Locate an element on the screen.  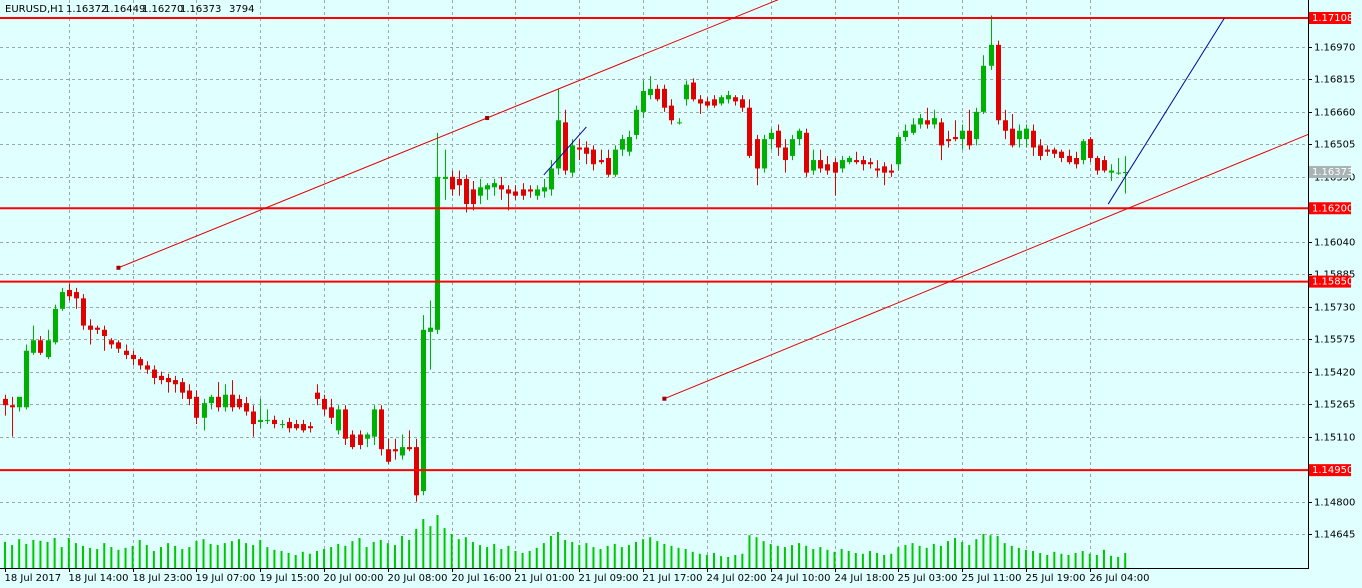
y-tick-label: 1.14800 is located at coordinates (1334, 503).